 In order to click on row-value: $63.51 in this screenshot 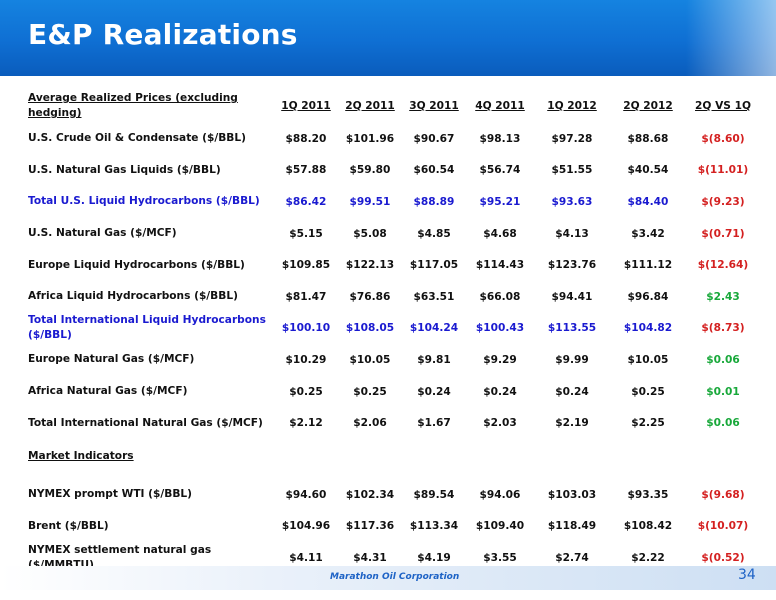, I will do `click(434, 296)`.